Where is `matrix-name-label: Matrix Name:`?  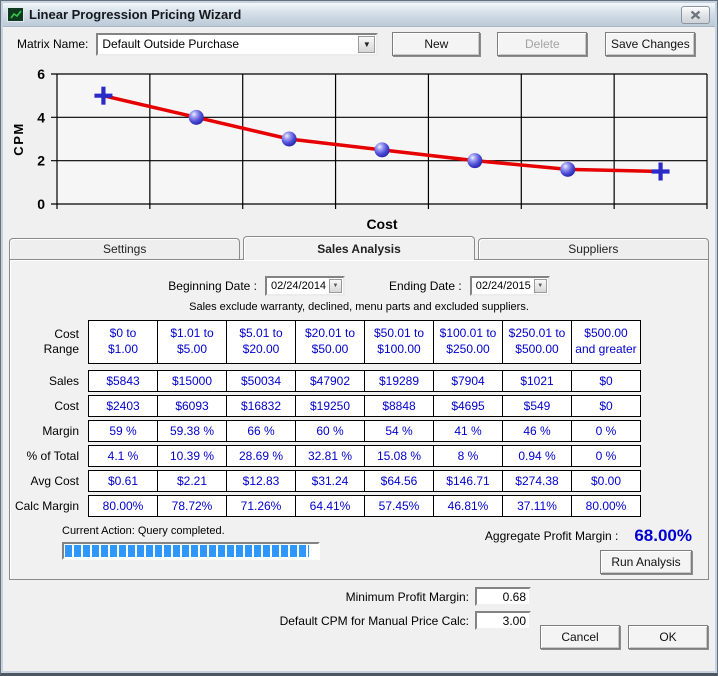
matrix-name-label: Matrix Name: is located at coordinates (53, 44).